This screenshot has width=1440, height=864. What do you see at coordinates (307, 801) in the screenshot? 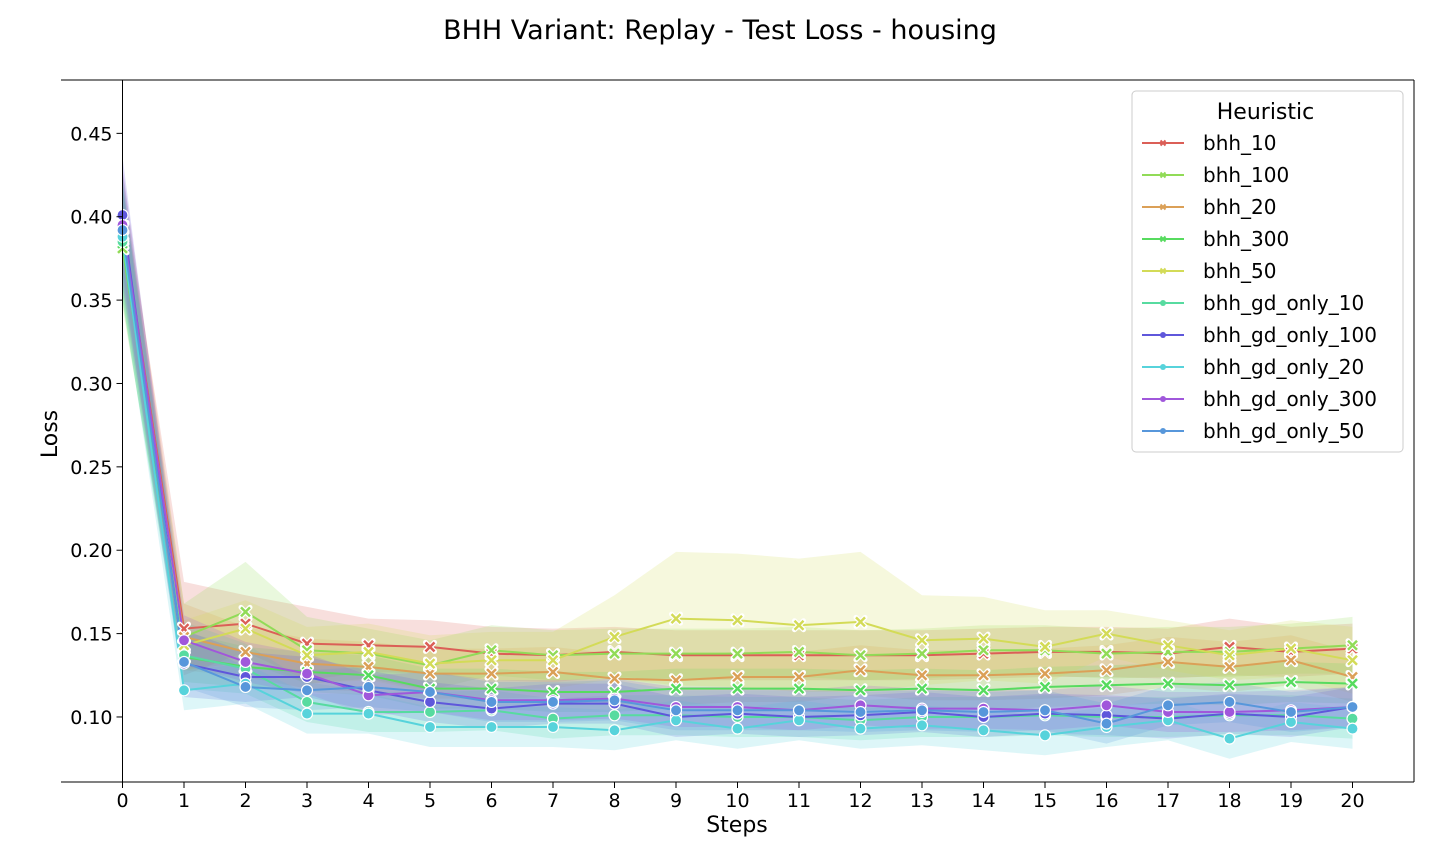
I see `x-tick-label: 3` at bounding box center [307, 801].